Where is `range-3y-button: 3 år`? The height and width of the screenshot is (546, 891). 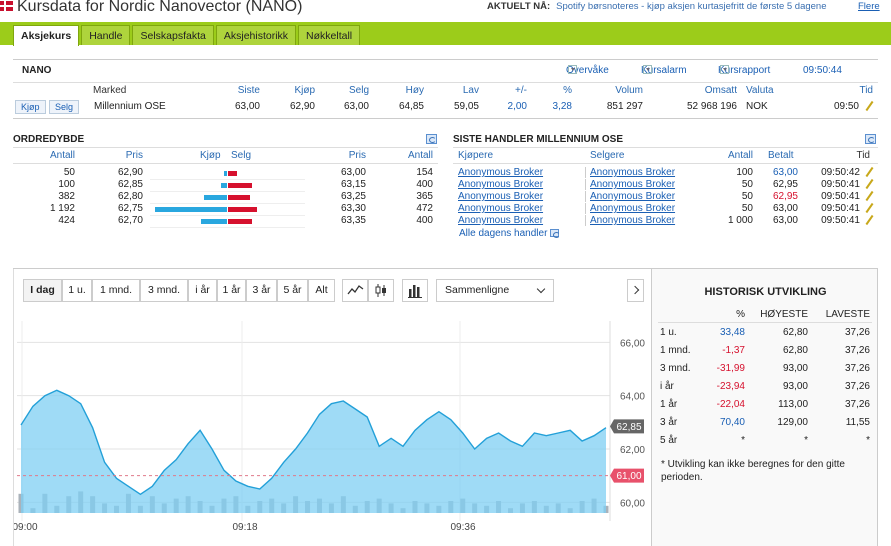
range-3y-button: 3 år is located at coordinates (261, 290).